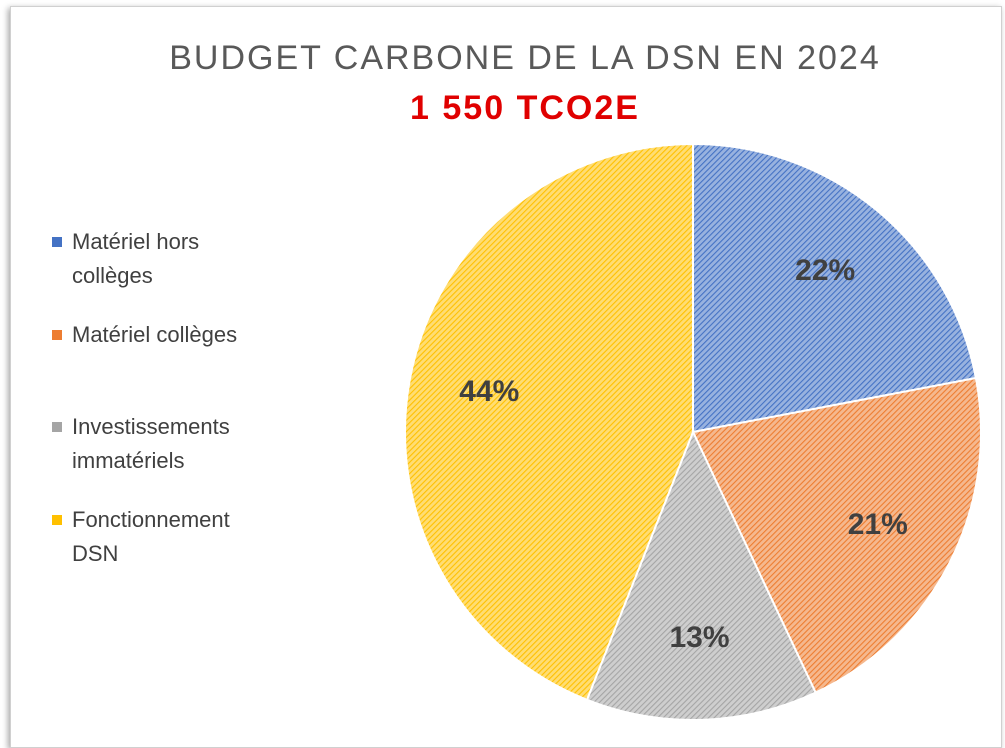 The image size is (1005, 748). I want to click on data-label: 13%, so click(699, 637).